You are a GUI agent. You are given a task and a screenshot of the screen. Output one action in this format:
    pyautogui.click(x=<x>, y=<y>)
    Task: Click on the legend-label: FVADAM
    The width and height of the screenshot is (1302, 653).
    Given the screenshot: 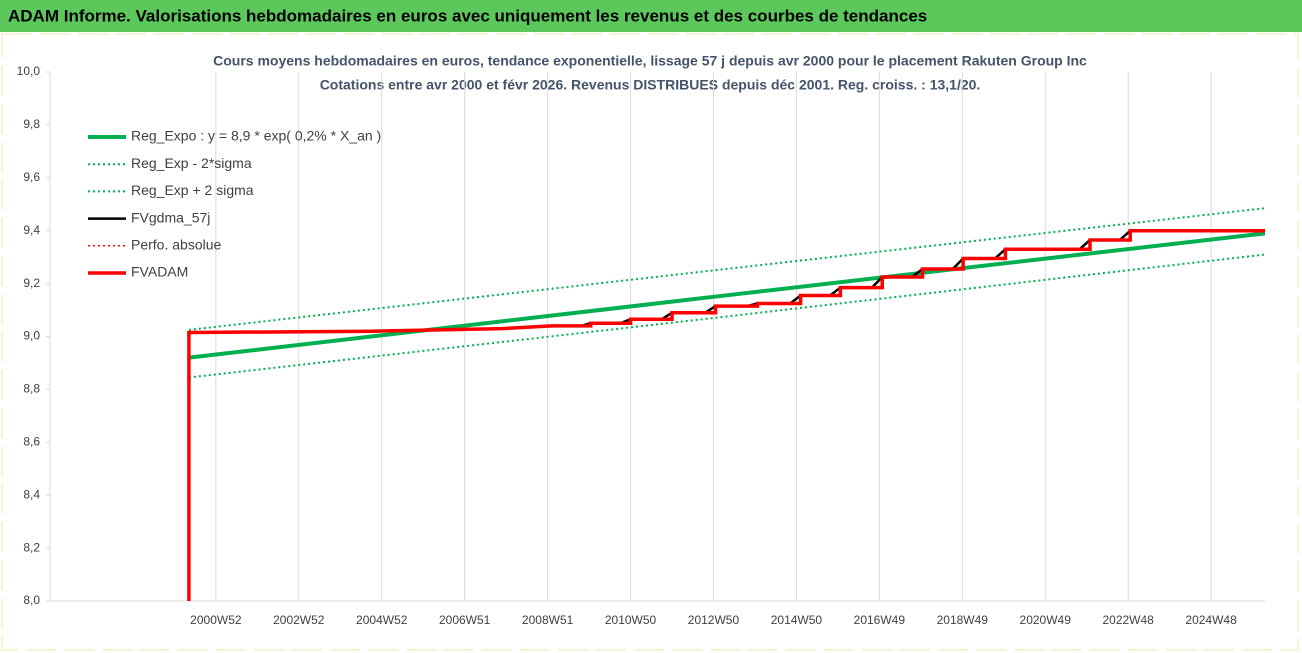 What is the action you would take?
    pyautogui.click(x=159, y=272)
    